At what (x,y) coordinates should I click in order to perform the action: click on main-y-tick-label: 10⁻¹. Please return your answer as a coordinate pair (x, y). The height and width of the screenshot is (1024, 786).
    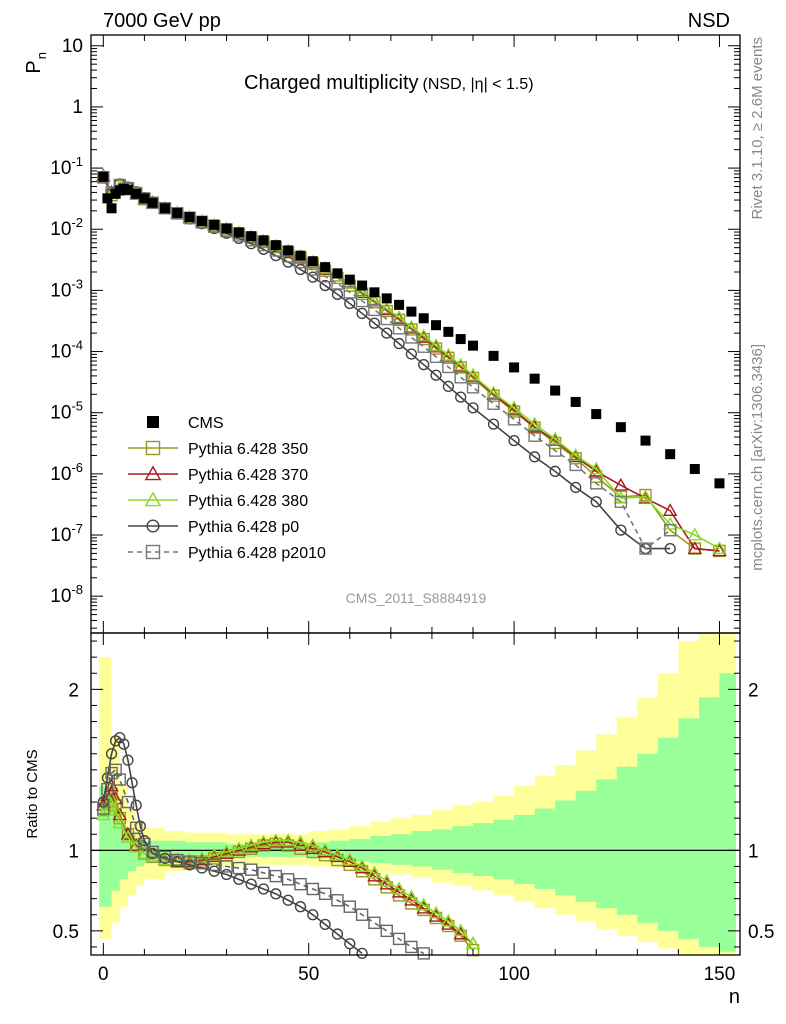
    Looking at the image, I should click on (66, 166).